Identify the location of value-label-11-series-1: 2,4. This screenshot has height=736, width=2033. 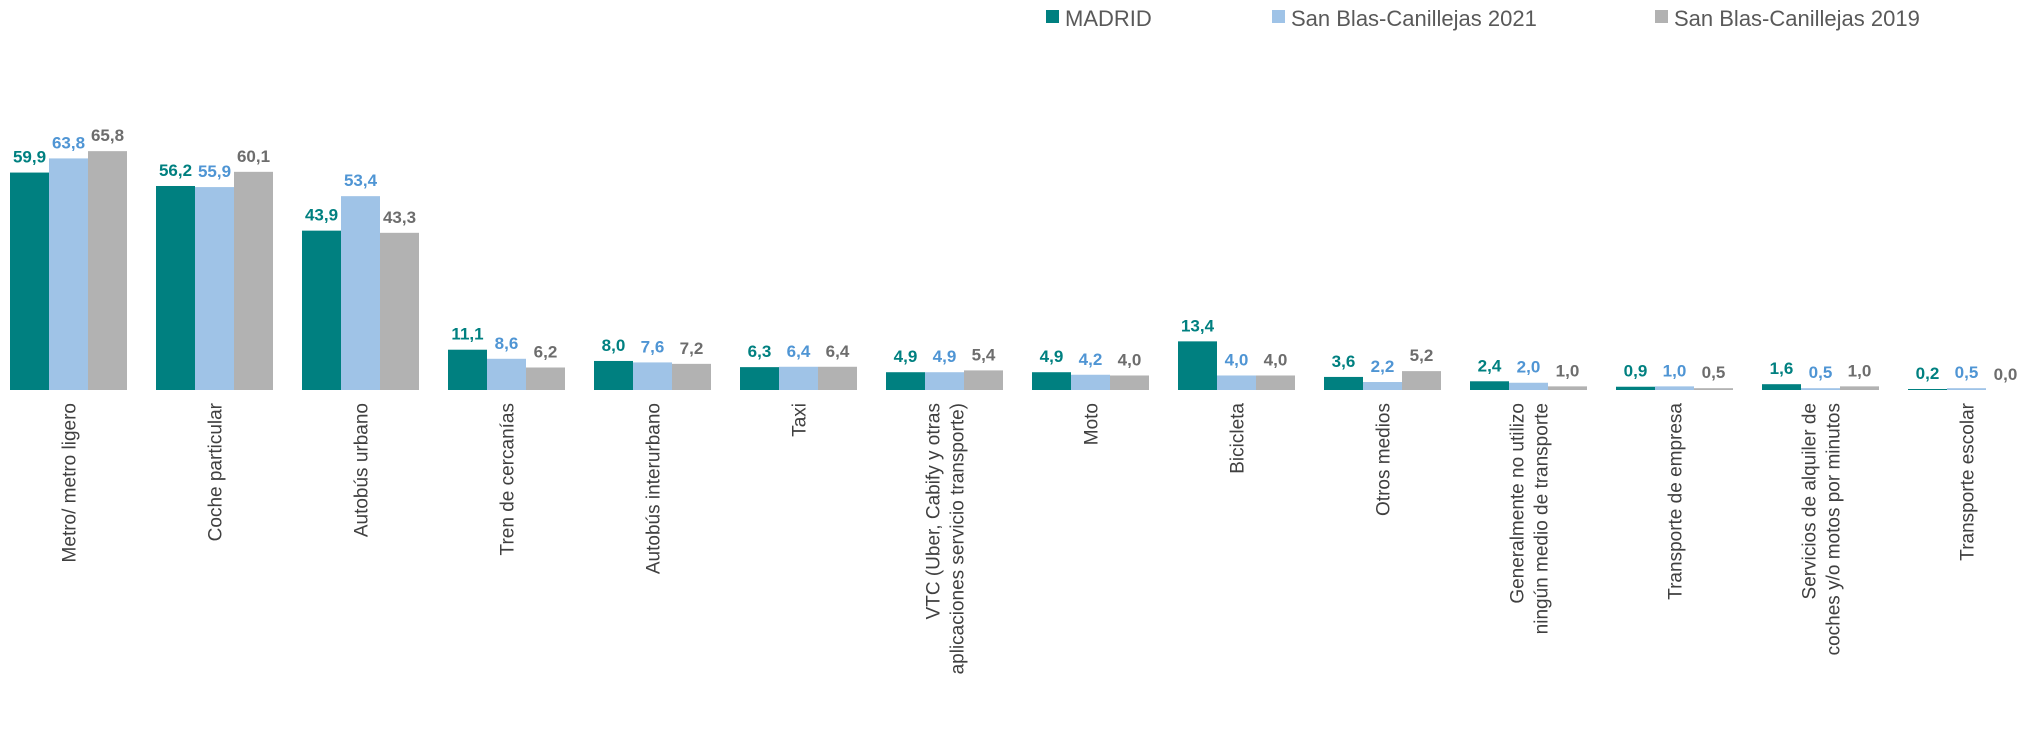
(1490, 365).